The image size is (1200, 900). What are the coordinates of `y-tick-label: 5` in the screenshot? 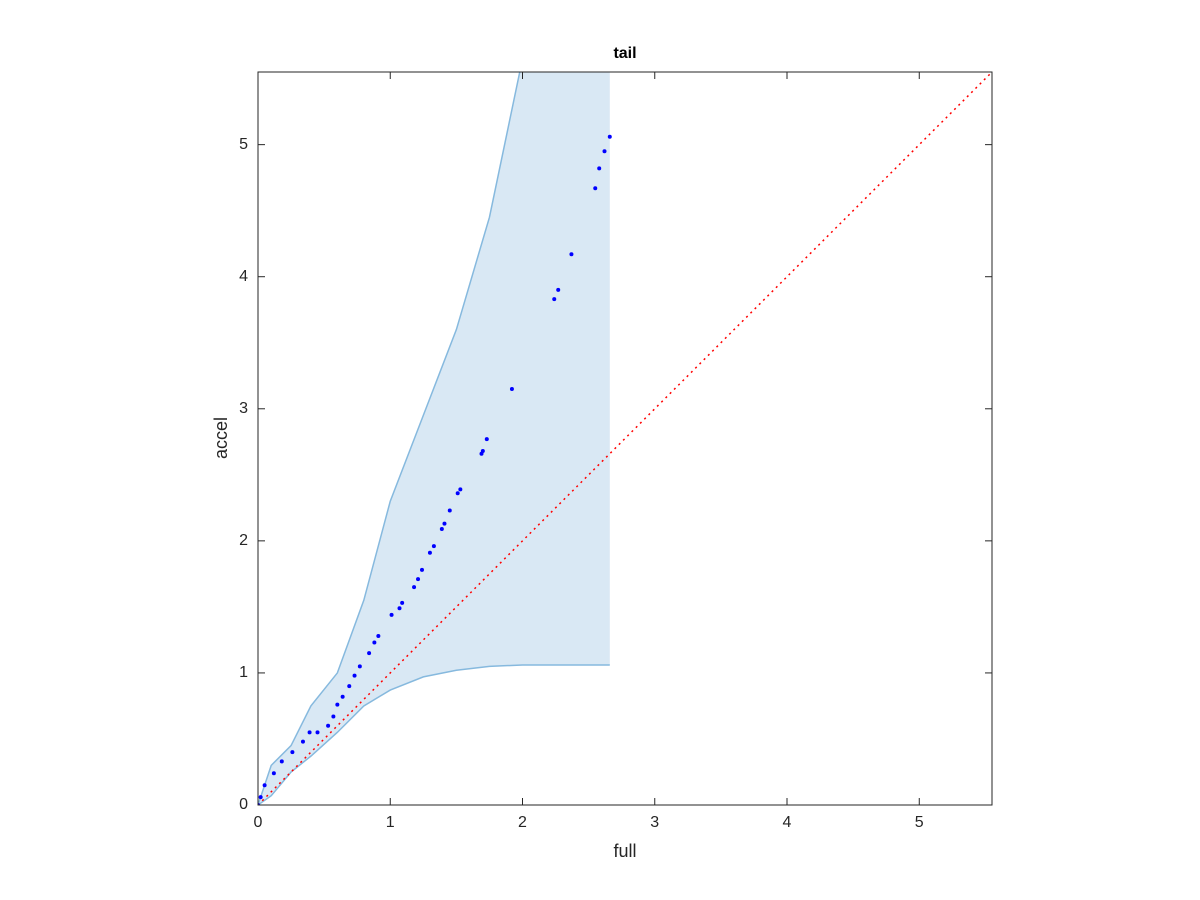 It's located at (243, 144).